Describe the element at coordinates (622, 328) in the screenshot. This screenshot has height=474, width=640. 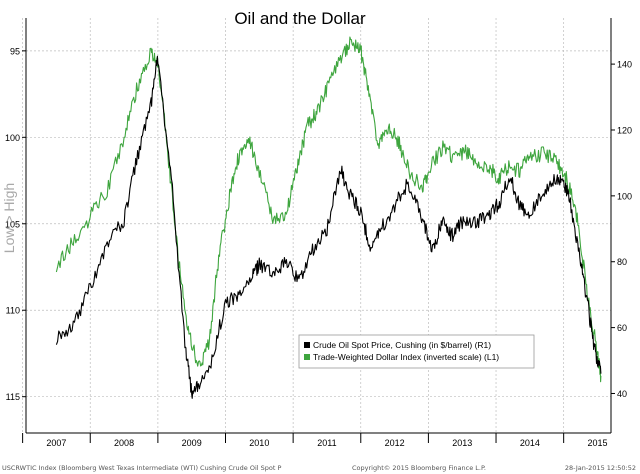
I see `right-tick-label: 60` at that location.